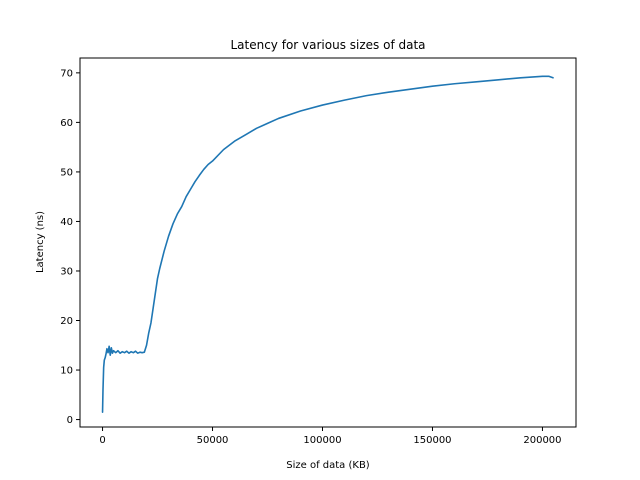  Describe the element at coordinates (66, 271) in the screenshot. I see `y-tick-label: 30` at that location.